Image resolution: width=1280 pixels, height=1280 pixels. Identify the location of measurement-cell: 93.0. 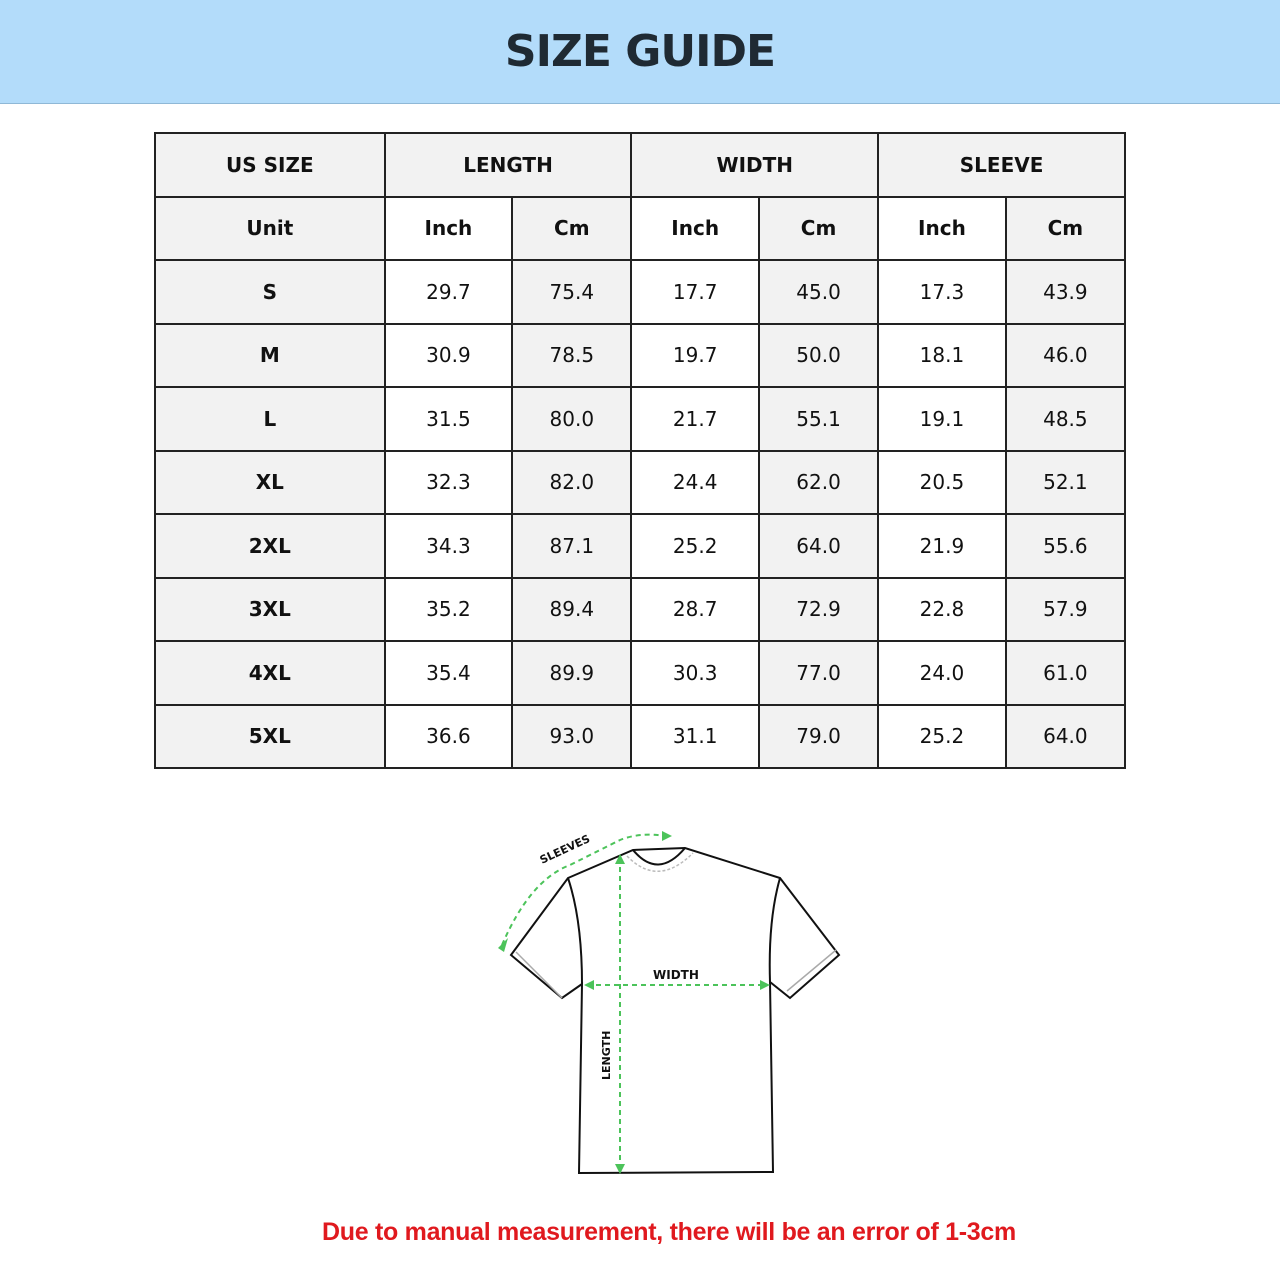
(572, 736).